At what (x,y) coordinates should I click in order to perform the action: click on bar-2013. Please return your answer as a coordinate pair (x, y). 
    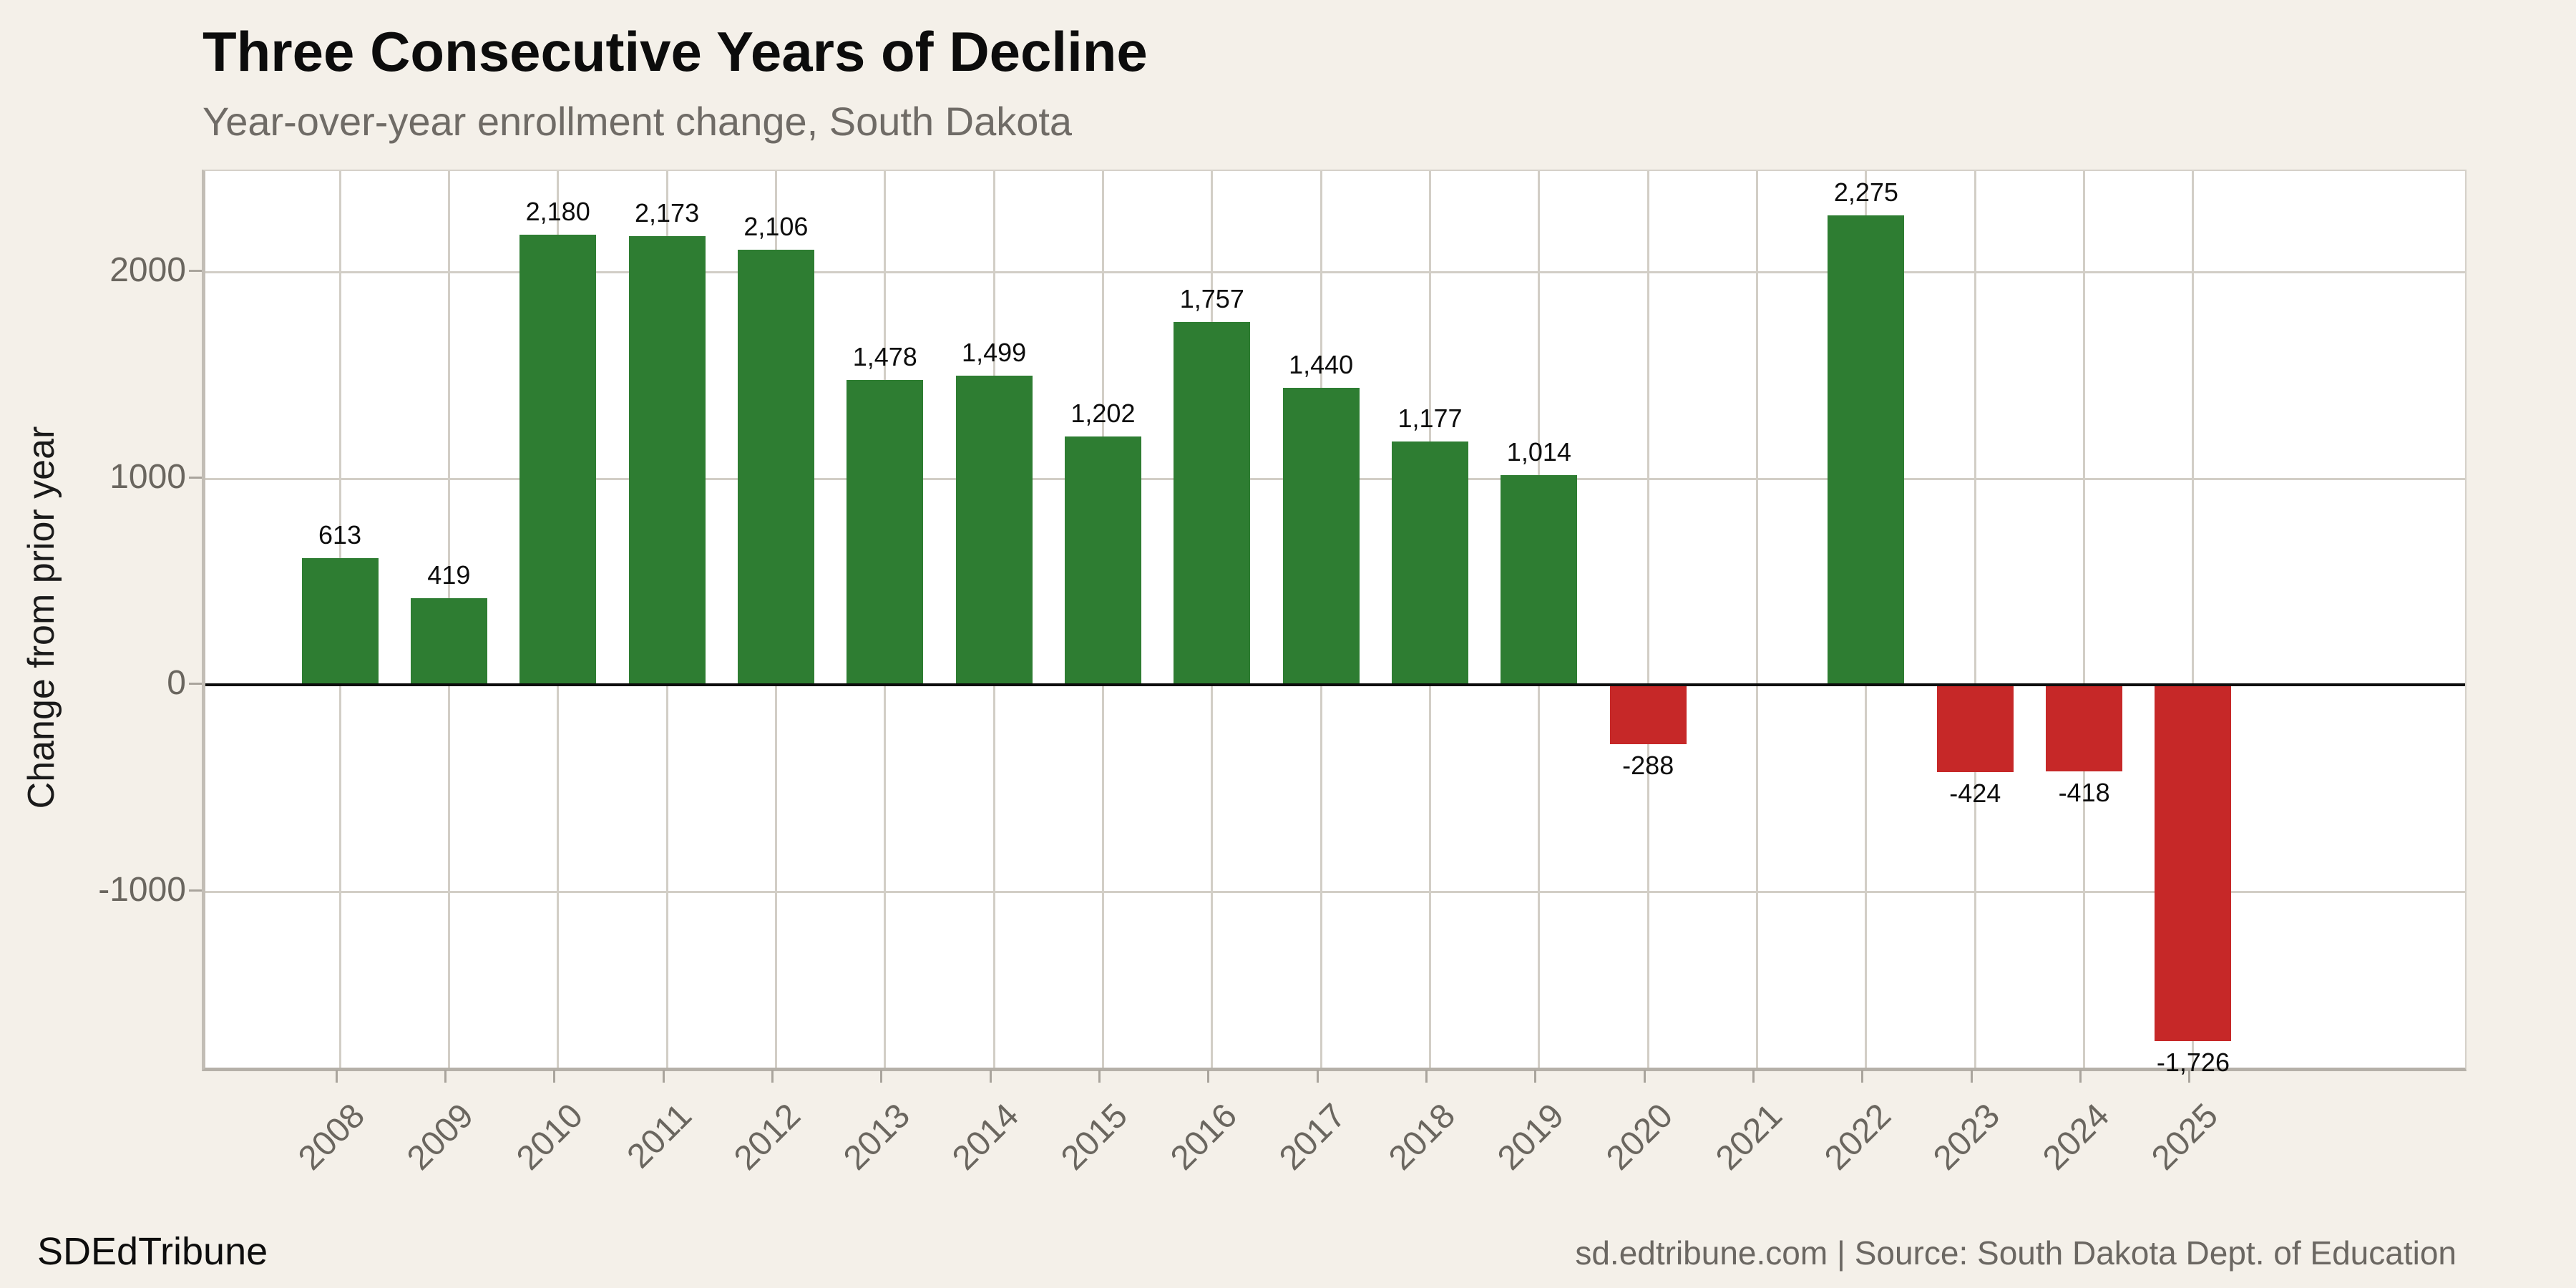
    Looking at the image, I should click on (885, 532).